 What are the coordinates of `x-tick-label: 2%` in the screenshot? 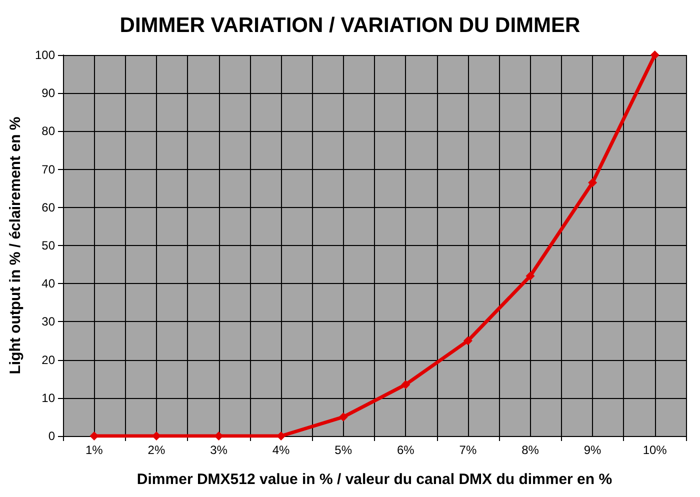 It's located at (157, 450).